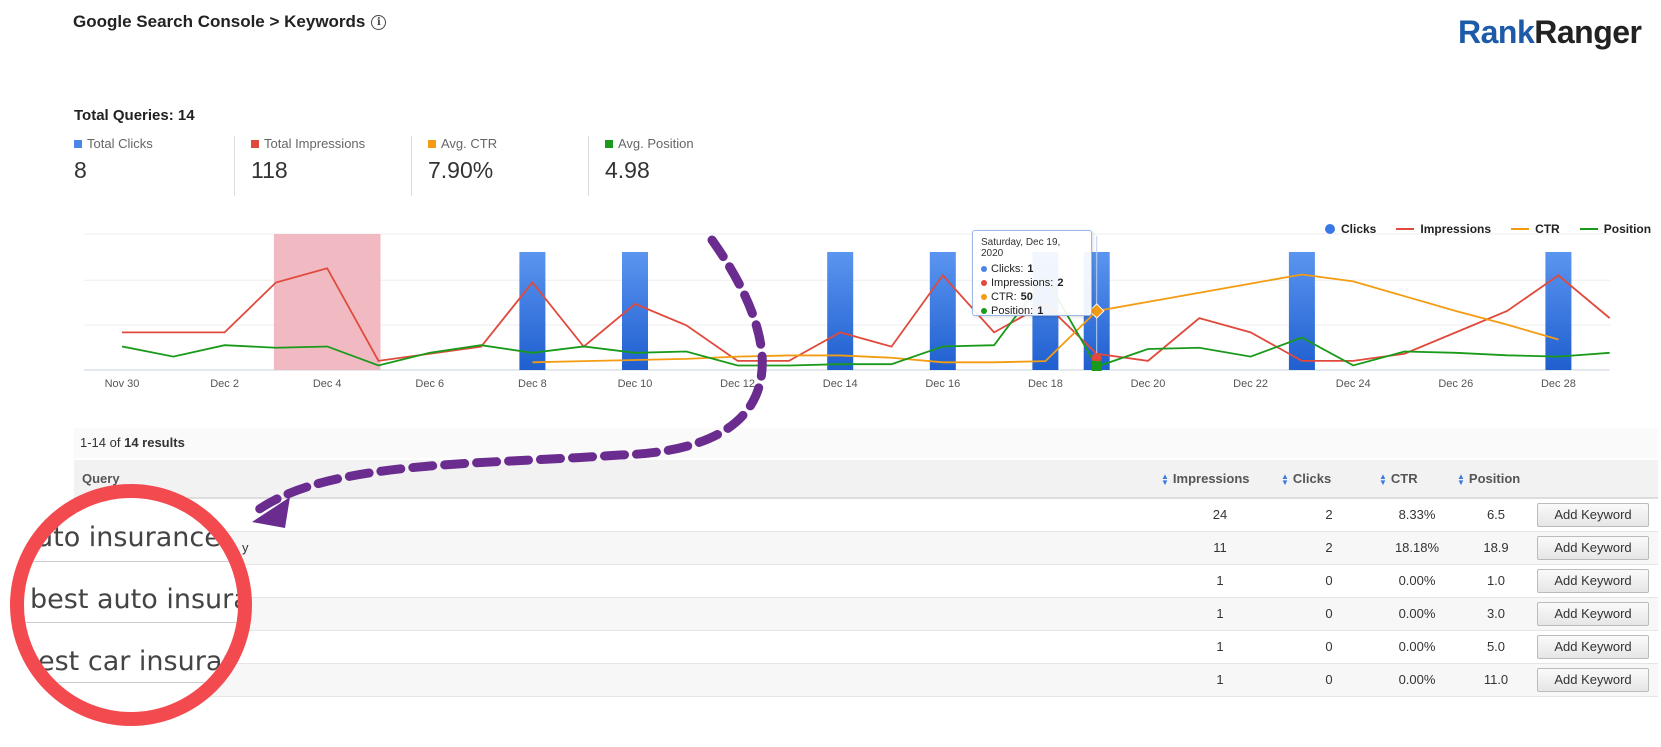 This screenshot has height=747, width=1661. What do you see at coordinates (1220, 515) in the screenshot?
I see `cell-impressions: 24` at bounding box center [1220, 515].